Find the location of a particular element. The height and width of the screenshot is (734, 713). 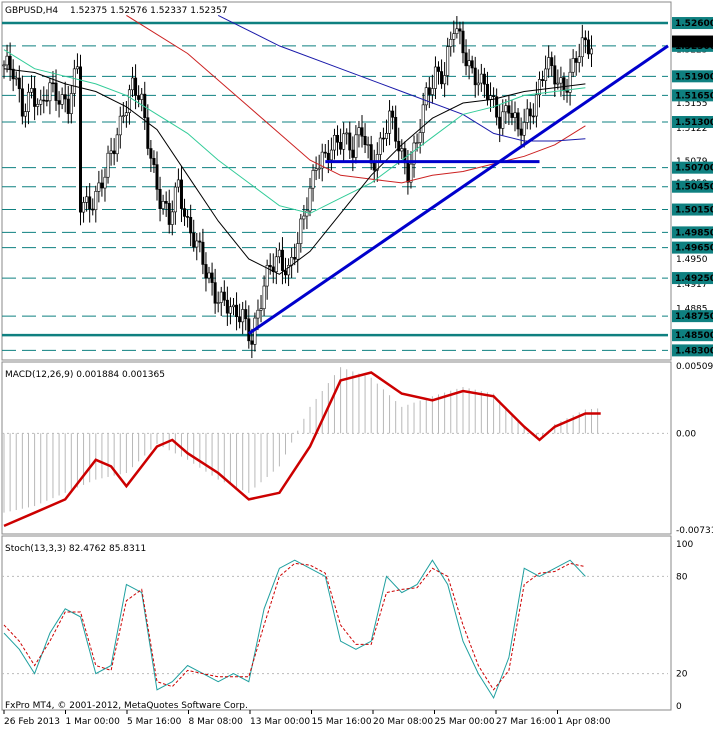

price-tick-label: 1.5122 is located at coordinates (692, 129).